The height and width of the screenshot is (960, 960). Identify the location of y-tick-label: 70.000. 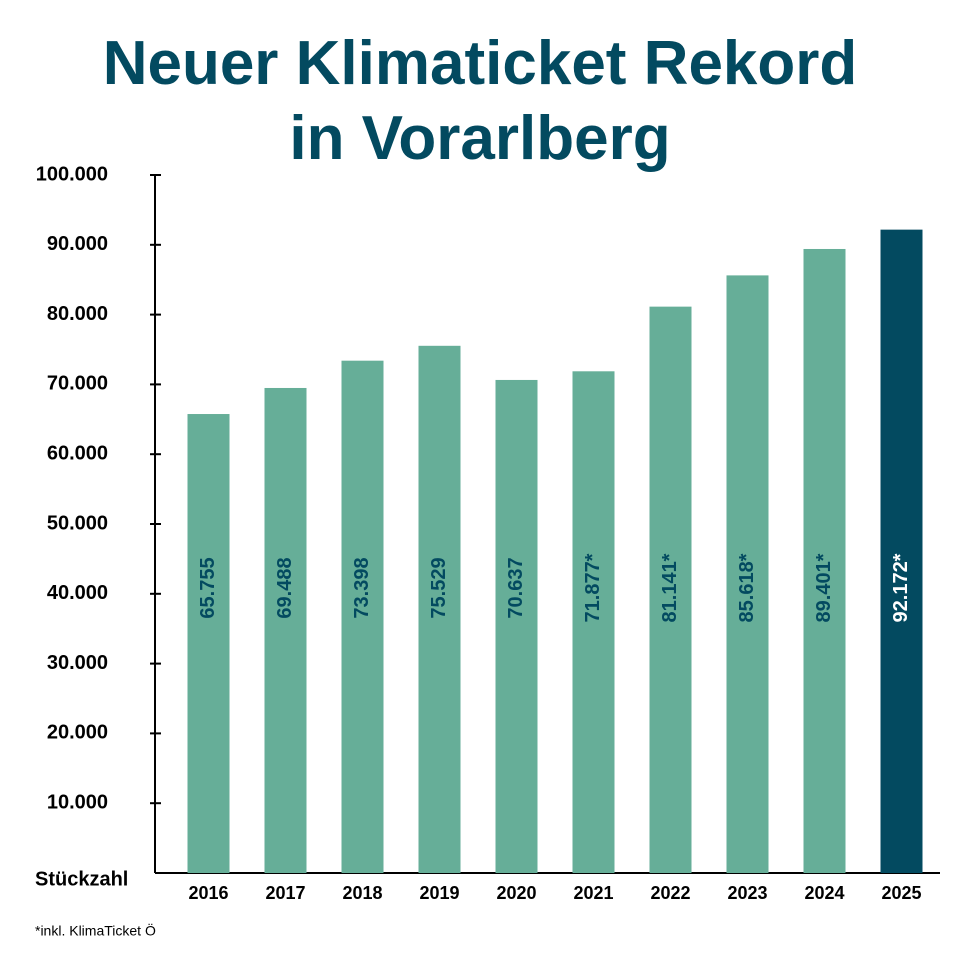
(77, 384).